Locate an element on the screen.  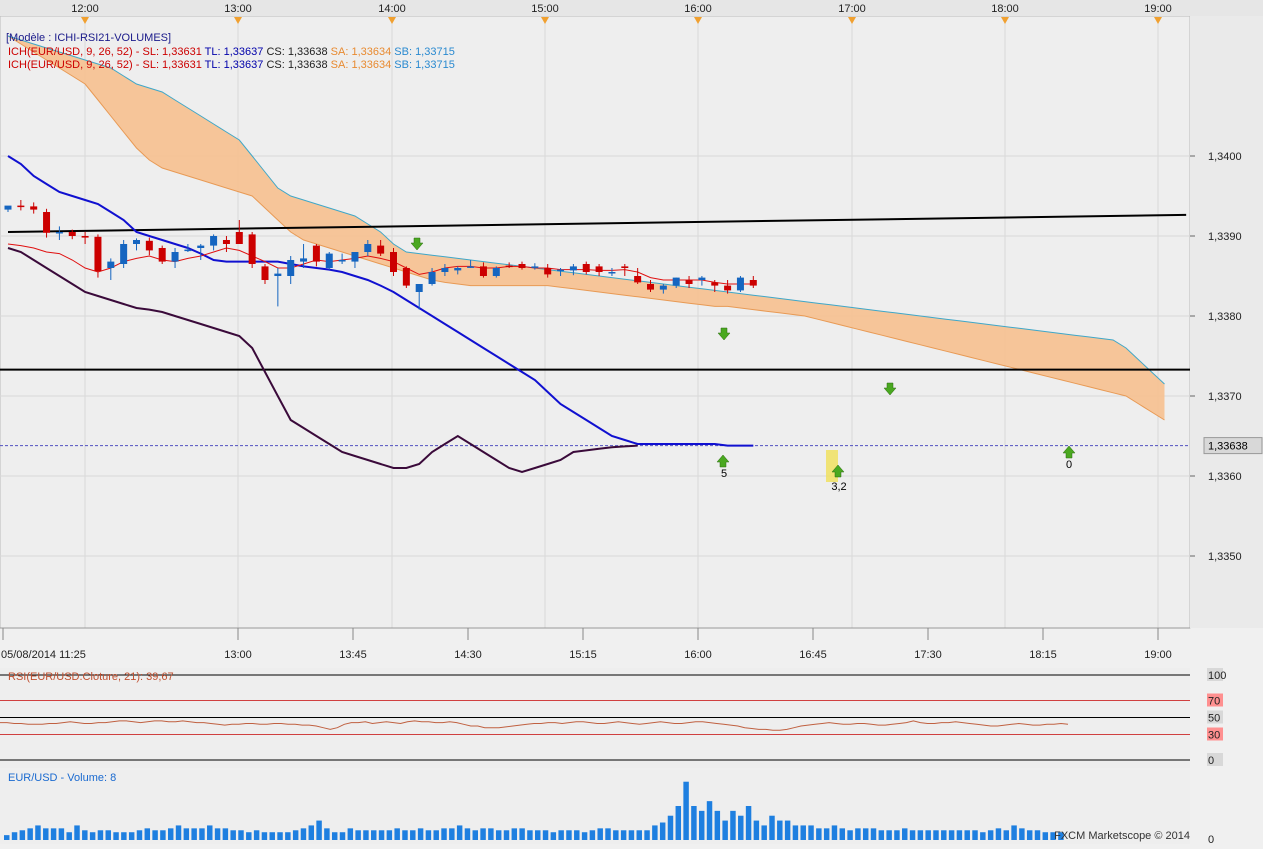
price-axis-label: 1,3370 is located at coordinates (1225, 397).